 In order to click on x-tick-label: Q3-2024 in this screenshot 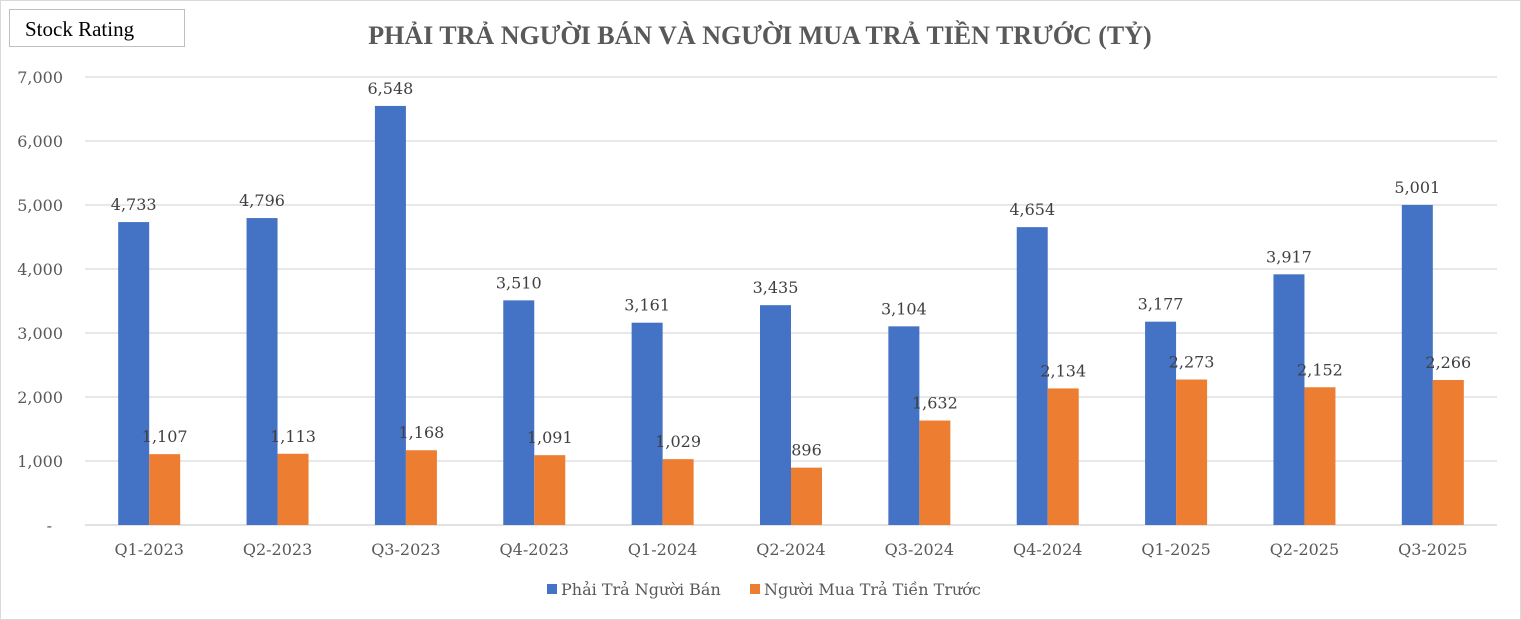, I will do `click(919, 549)`.